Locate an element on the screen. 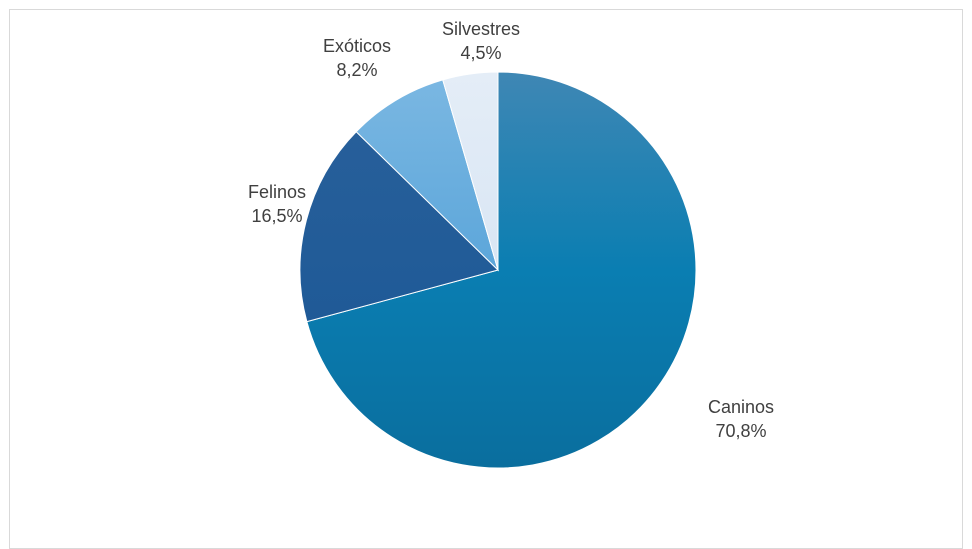 The height and width of the screenshot is (549, 972). slice-label-silvestres: Silvestres 4,5% is located at coordinates (481, 41).